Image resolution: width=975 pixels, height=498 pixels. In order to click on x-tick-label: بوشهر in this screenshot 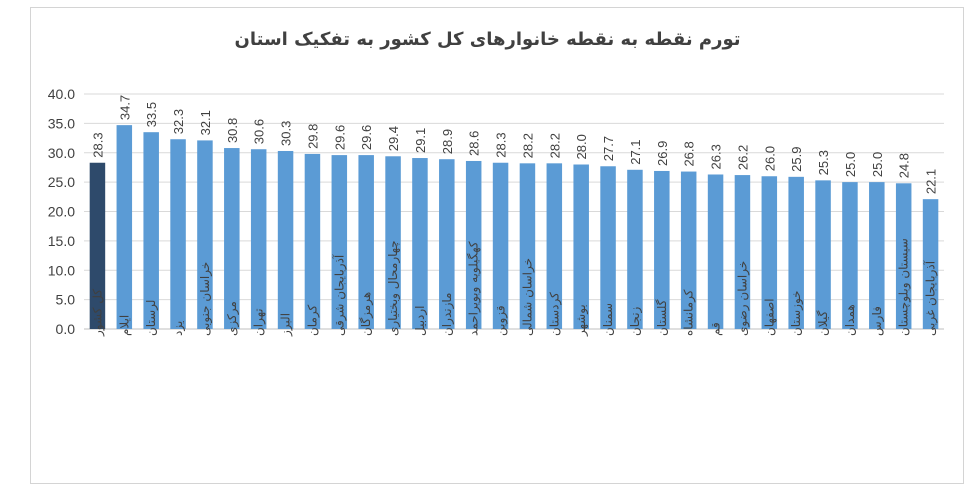, I will do `click(581, 320)`.